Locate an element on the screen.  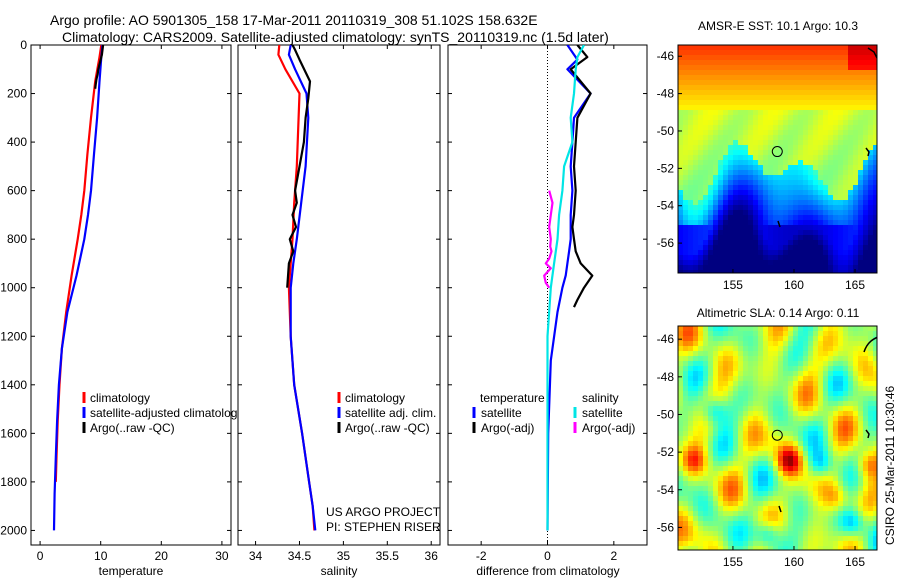
salinity-legend-satellite: satellite adj. clim. is located at coordinates (390, 413).